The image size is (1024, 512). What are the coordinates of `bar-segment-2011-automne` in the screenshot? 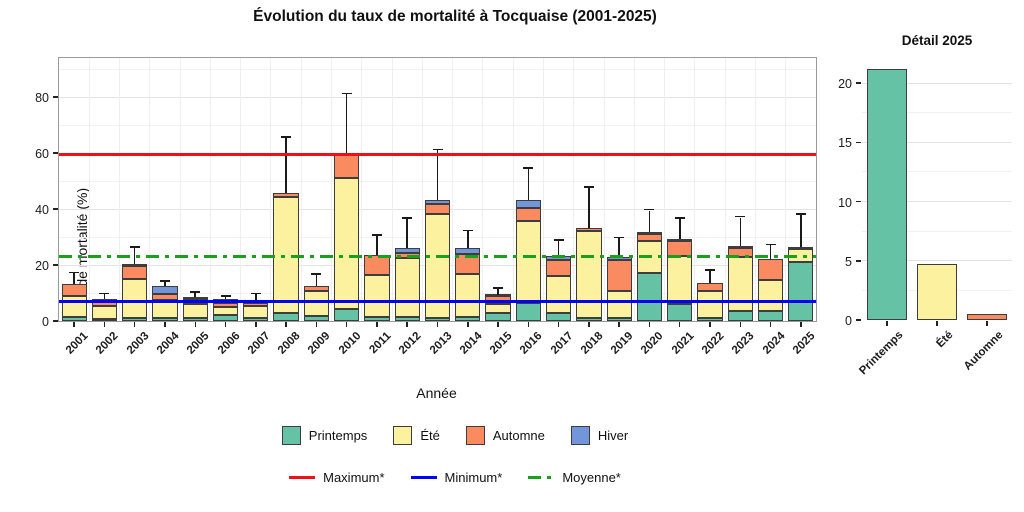 It's located at (377, 265).